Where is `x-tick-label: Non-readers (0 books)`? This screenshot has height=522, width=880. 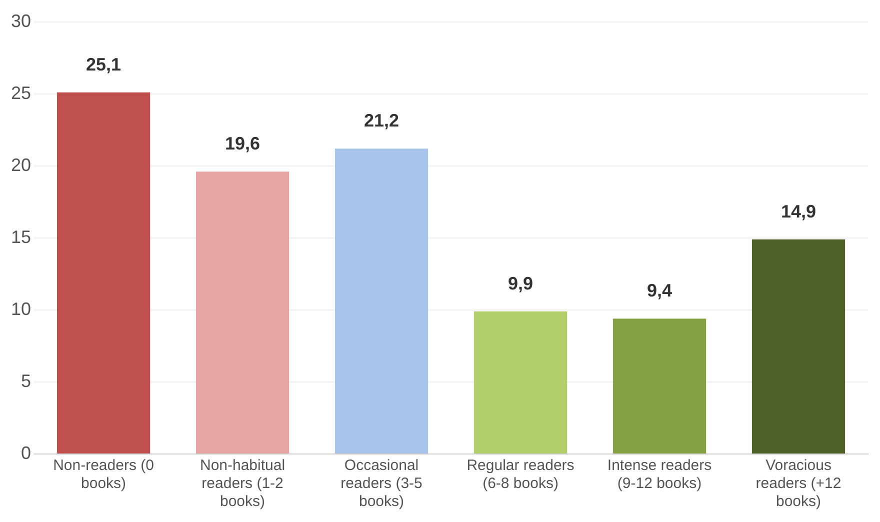
x-tick-label: Non-readers (0 books) is located at coordinates (103, 474).